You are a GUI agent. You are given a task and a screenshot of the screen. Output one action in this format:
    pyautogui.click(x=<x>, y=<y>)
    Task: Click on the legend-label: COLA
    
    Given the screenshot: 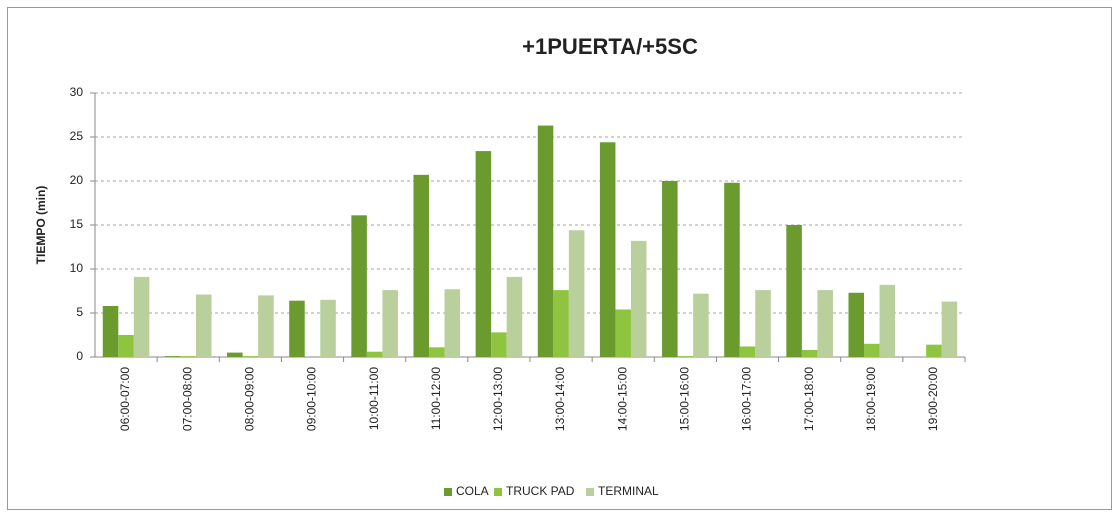 What is the action you would take?
    pyautogui.click(x=472, y=491)
    